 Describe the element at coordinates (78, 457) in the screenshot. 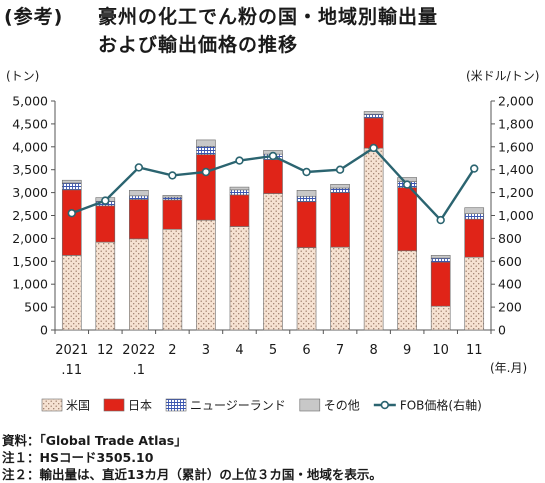

I see `note-1: 注１：HSコード3505.10` at that location.